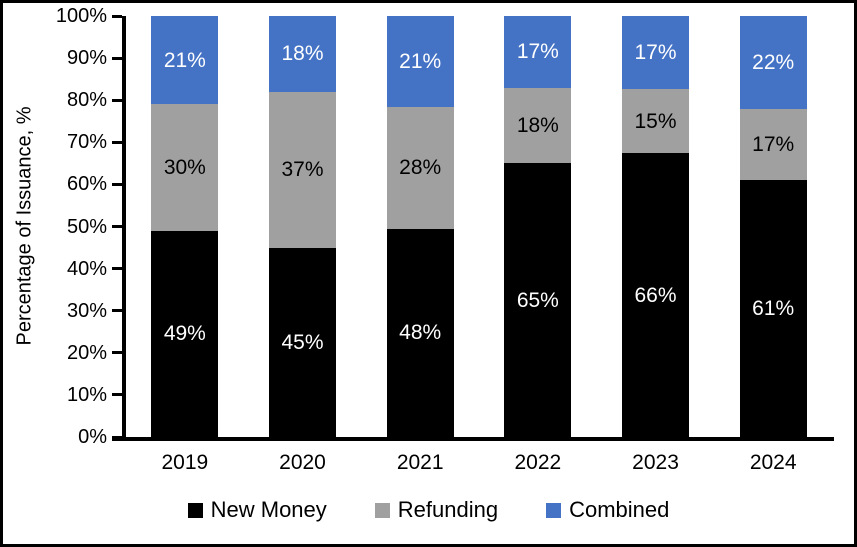 This screenshot has height=547, width=857. I want to click on bar-segment-2020-refunding: 37%, so click(302, 169).